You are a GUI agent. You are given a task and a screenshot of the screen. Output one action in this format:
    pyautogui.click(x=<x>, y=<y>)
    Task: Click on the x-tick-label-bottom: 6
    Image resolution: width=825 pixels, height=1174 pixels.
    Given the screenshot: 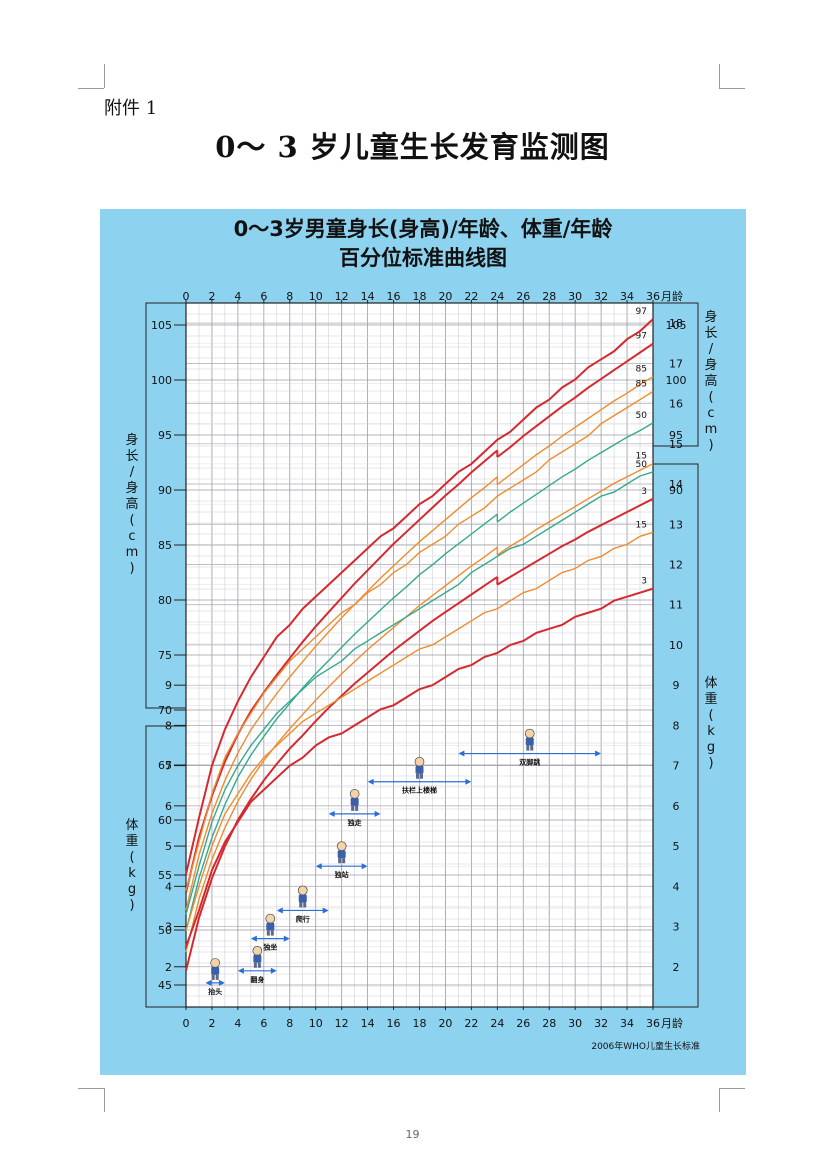 What is the action you would take?
    pyautogui.click(x=263, y=1023)
    